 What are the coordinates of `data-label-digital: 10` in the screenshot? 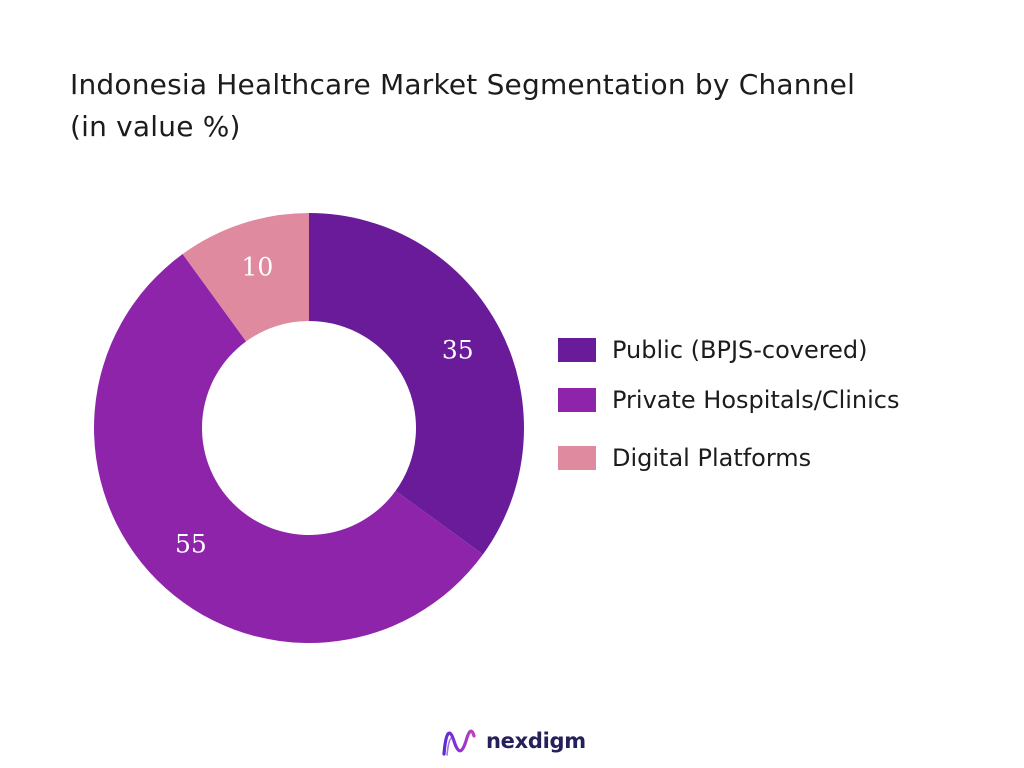 It's located at (257, 267).